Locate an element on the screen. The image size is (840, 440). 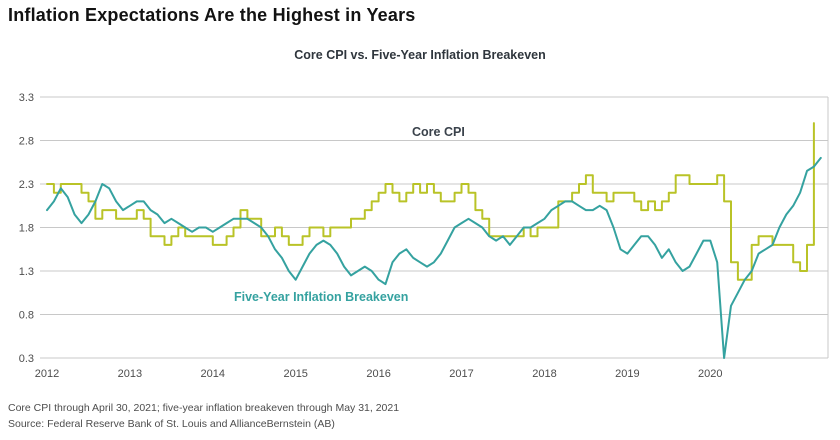
y-axis-tick-label: 3.3 is located at coordinates (26, 98).